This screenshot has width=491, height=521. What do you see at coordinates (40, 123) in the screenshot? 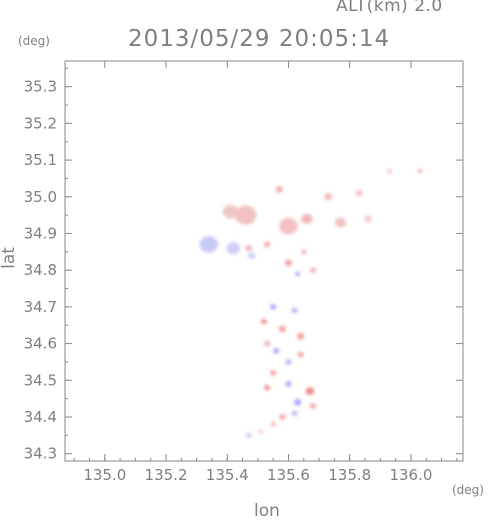
I see `y-tick-label: 35.2` at bounding box center [40, 123].